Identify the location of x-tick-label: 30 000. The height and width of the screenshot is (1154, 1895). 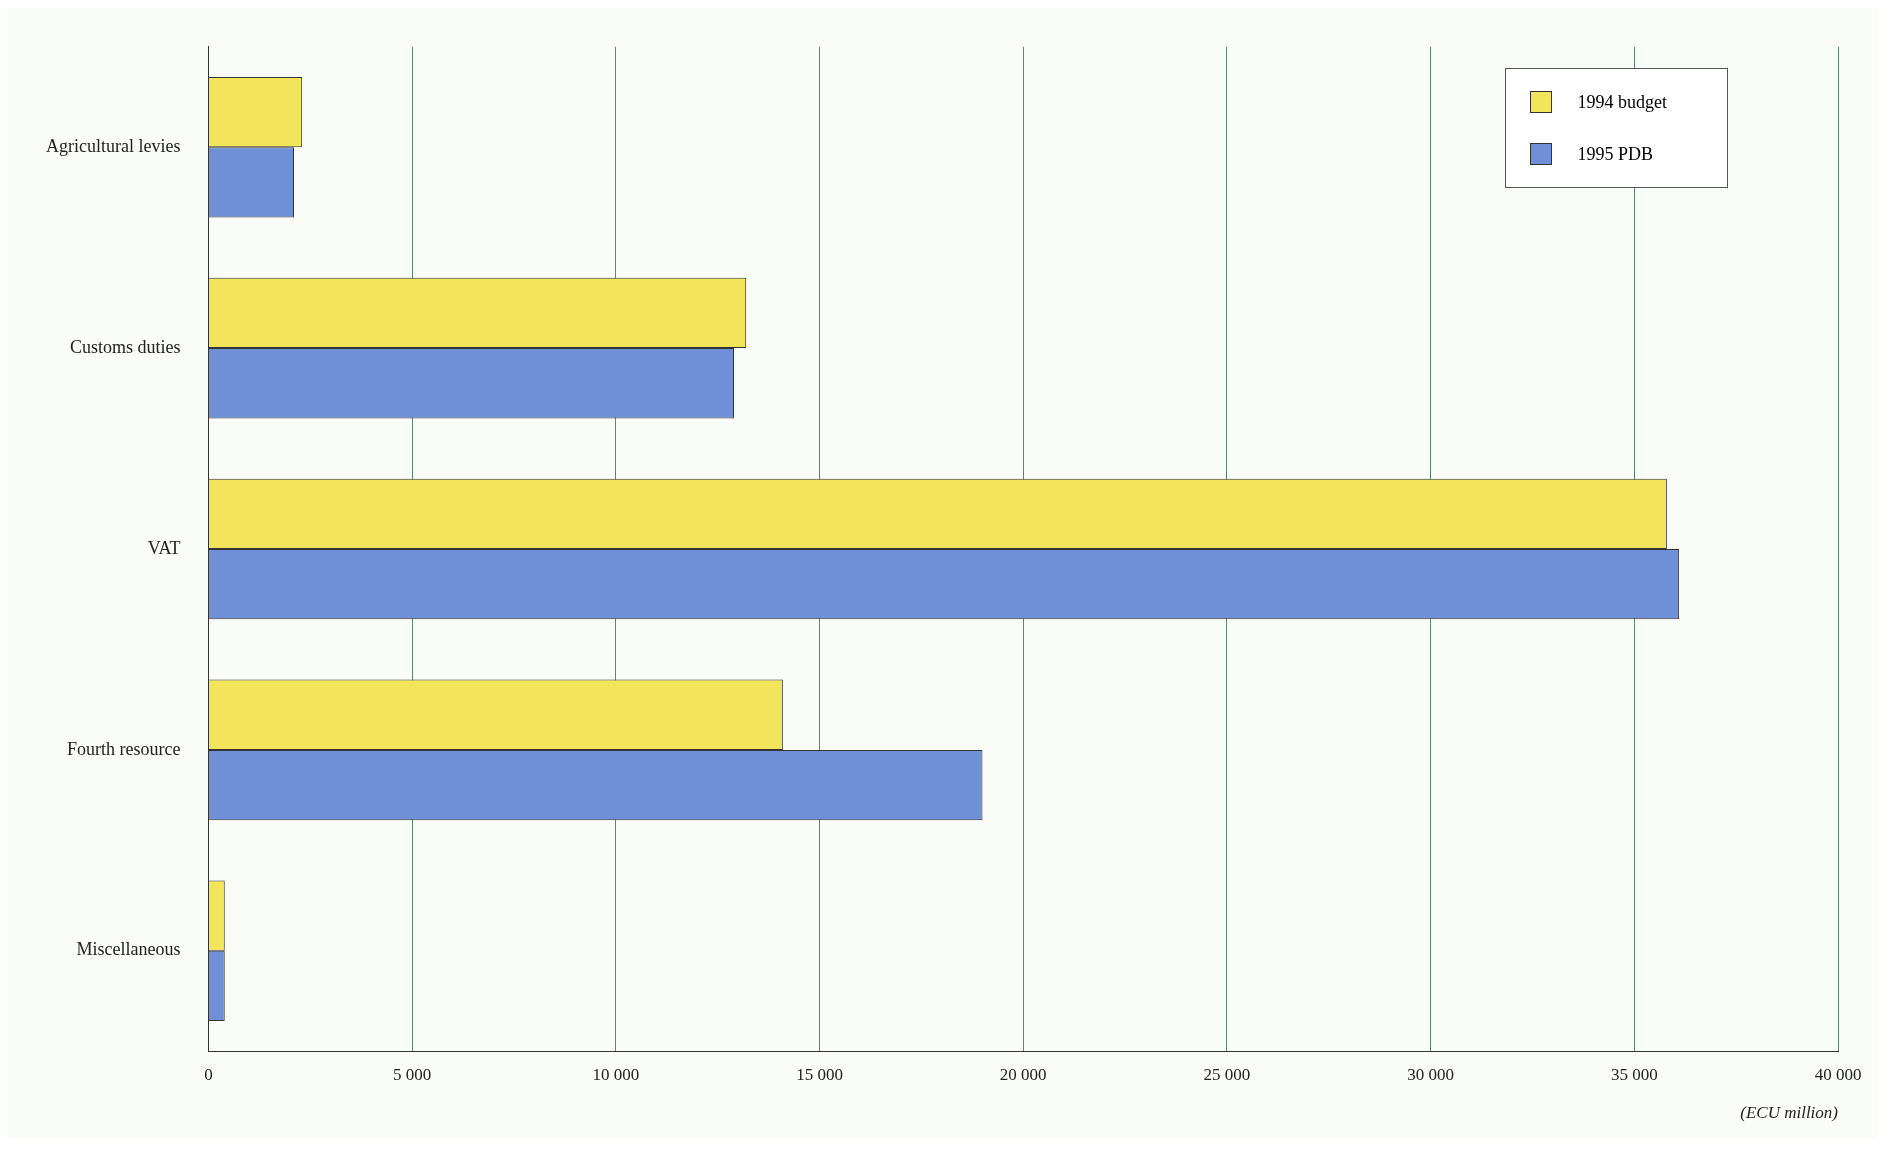
(1430, 1074).